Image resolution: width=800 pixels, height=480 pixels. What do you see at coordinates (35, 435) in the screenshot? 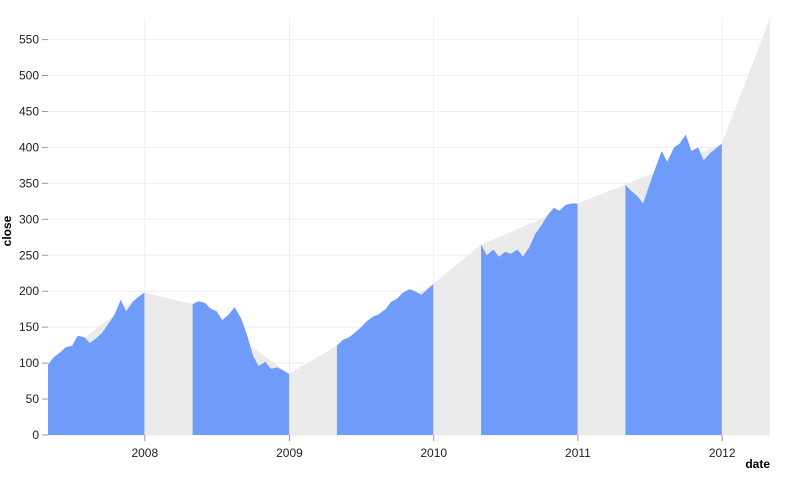
I see `y-tick-label: 0` at bounding box center [35, 435].